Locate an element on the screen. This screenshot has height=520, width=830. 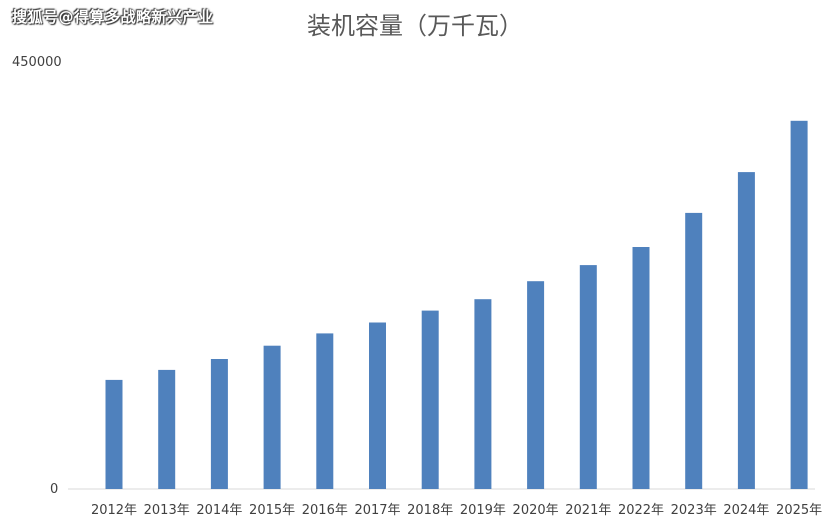
bar-2015年 is located at coordinates (272, 417).